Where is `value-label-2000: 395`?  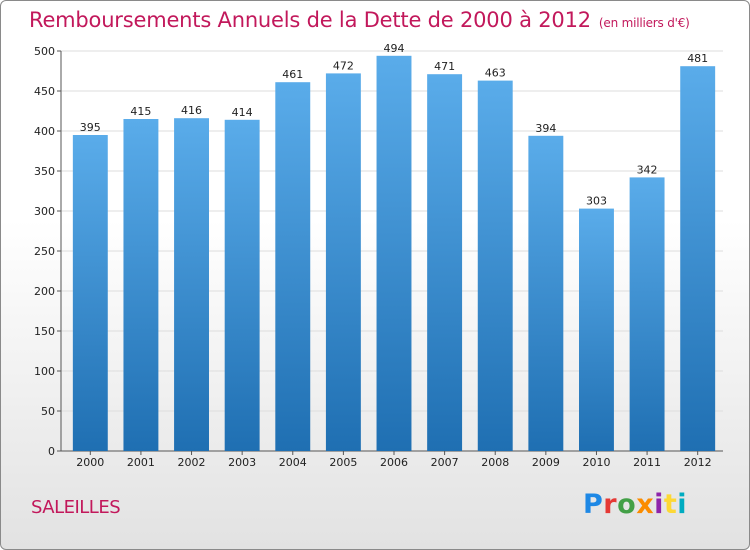
value-label-2000: 395 is located at coordinates (90, 127).